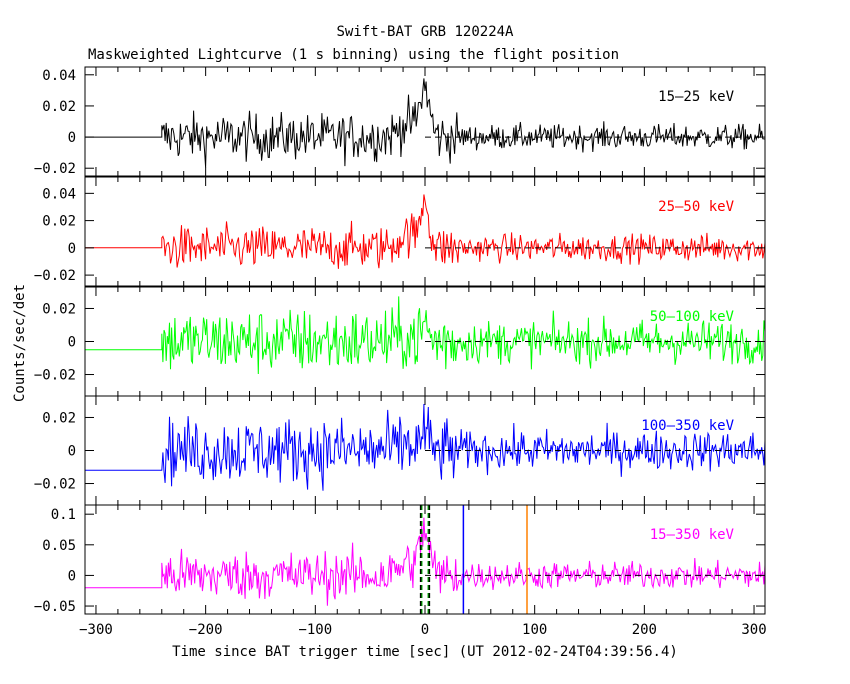 The image size is (850, 684). What do you see at coordinates (20, 343) in the screenshot?
I see `y-axis-label: Counts/sec/det` at bounding box center [20, 343].